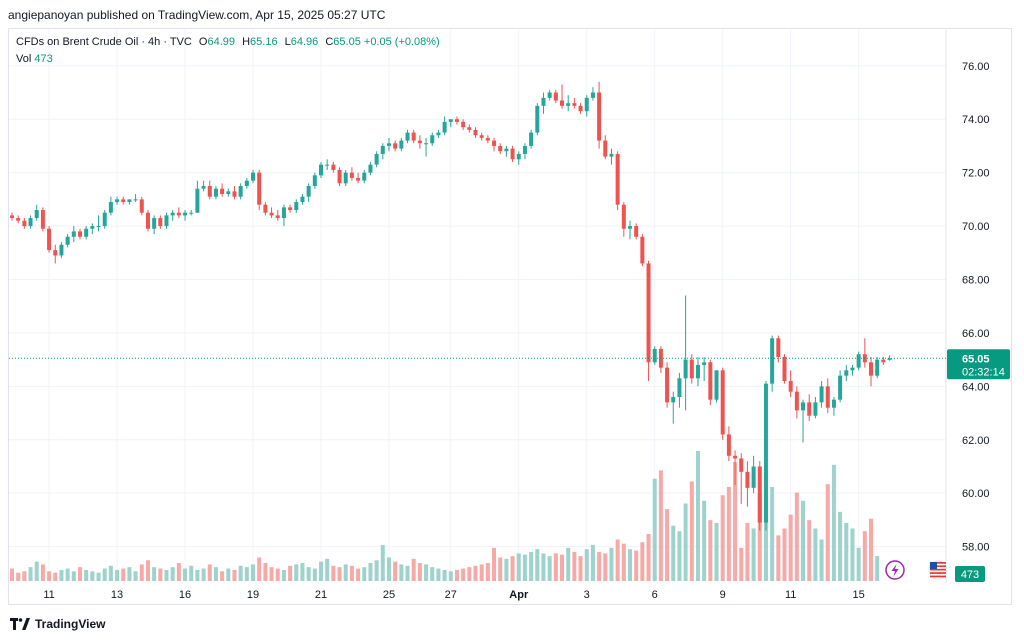  I want to click on y-tick-label: 74.00, so click(976, 120).